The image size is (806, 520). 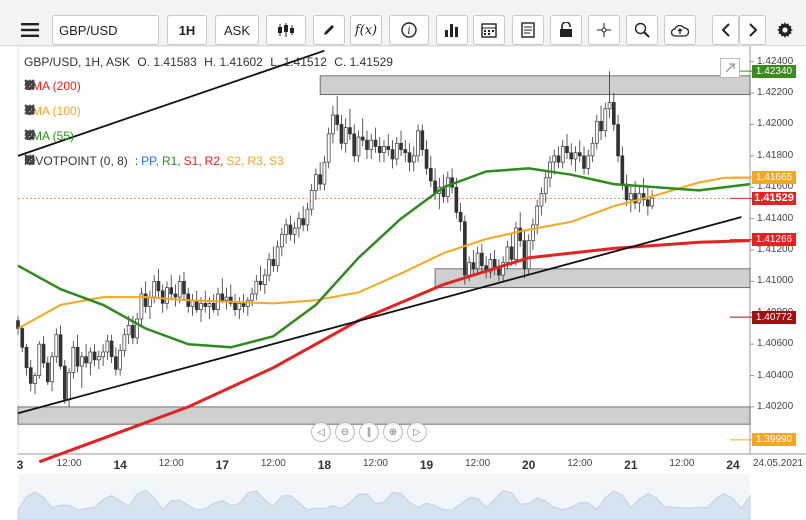 What do you see at coordinates (235, 161) in the screenshot?
I see `pivot-s2: S2,` at bounding box center [235, 161].